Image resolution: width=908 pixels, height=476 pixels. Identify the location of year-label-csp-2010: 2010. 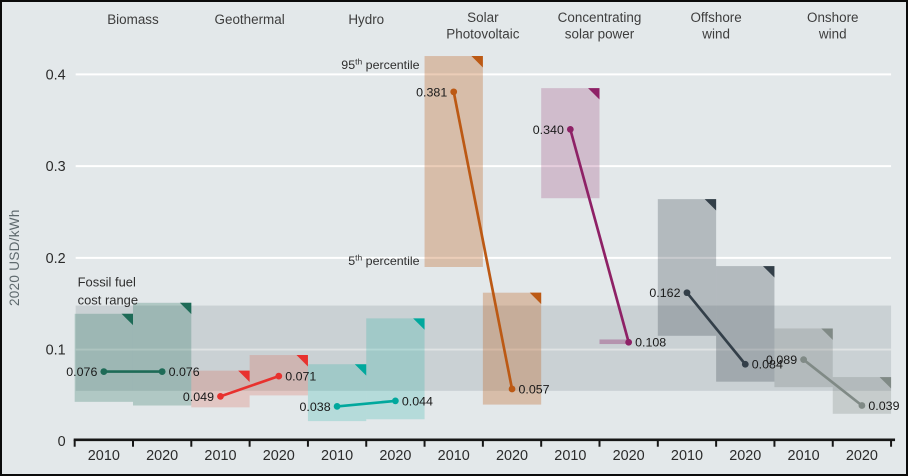
(570, 456).